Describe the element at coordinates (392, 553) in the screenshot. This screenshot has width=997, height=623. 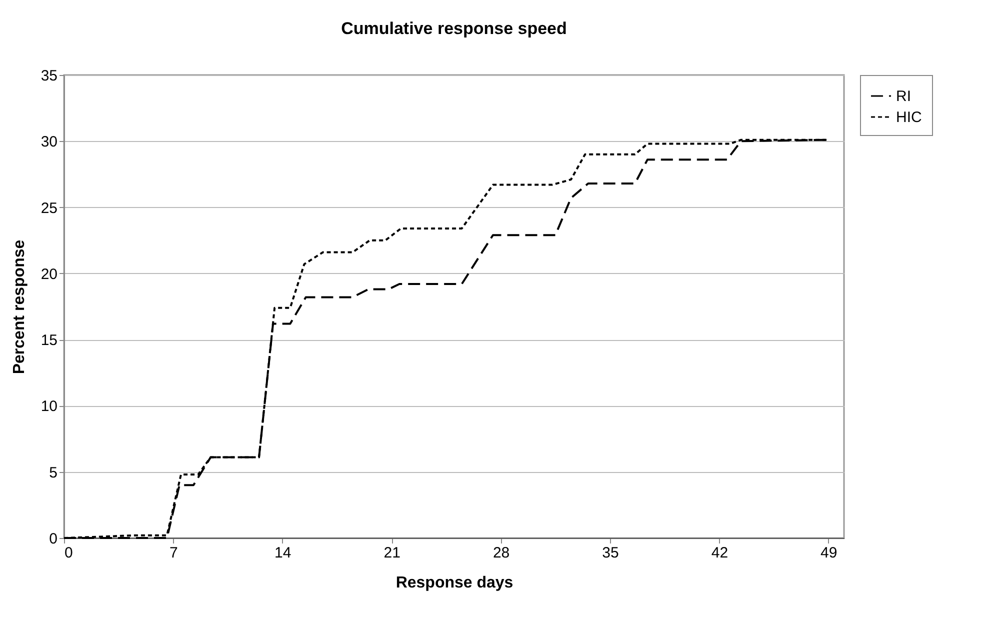
I see `x-tick-label: 21` at that location.